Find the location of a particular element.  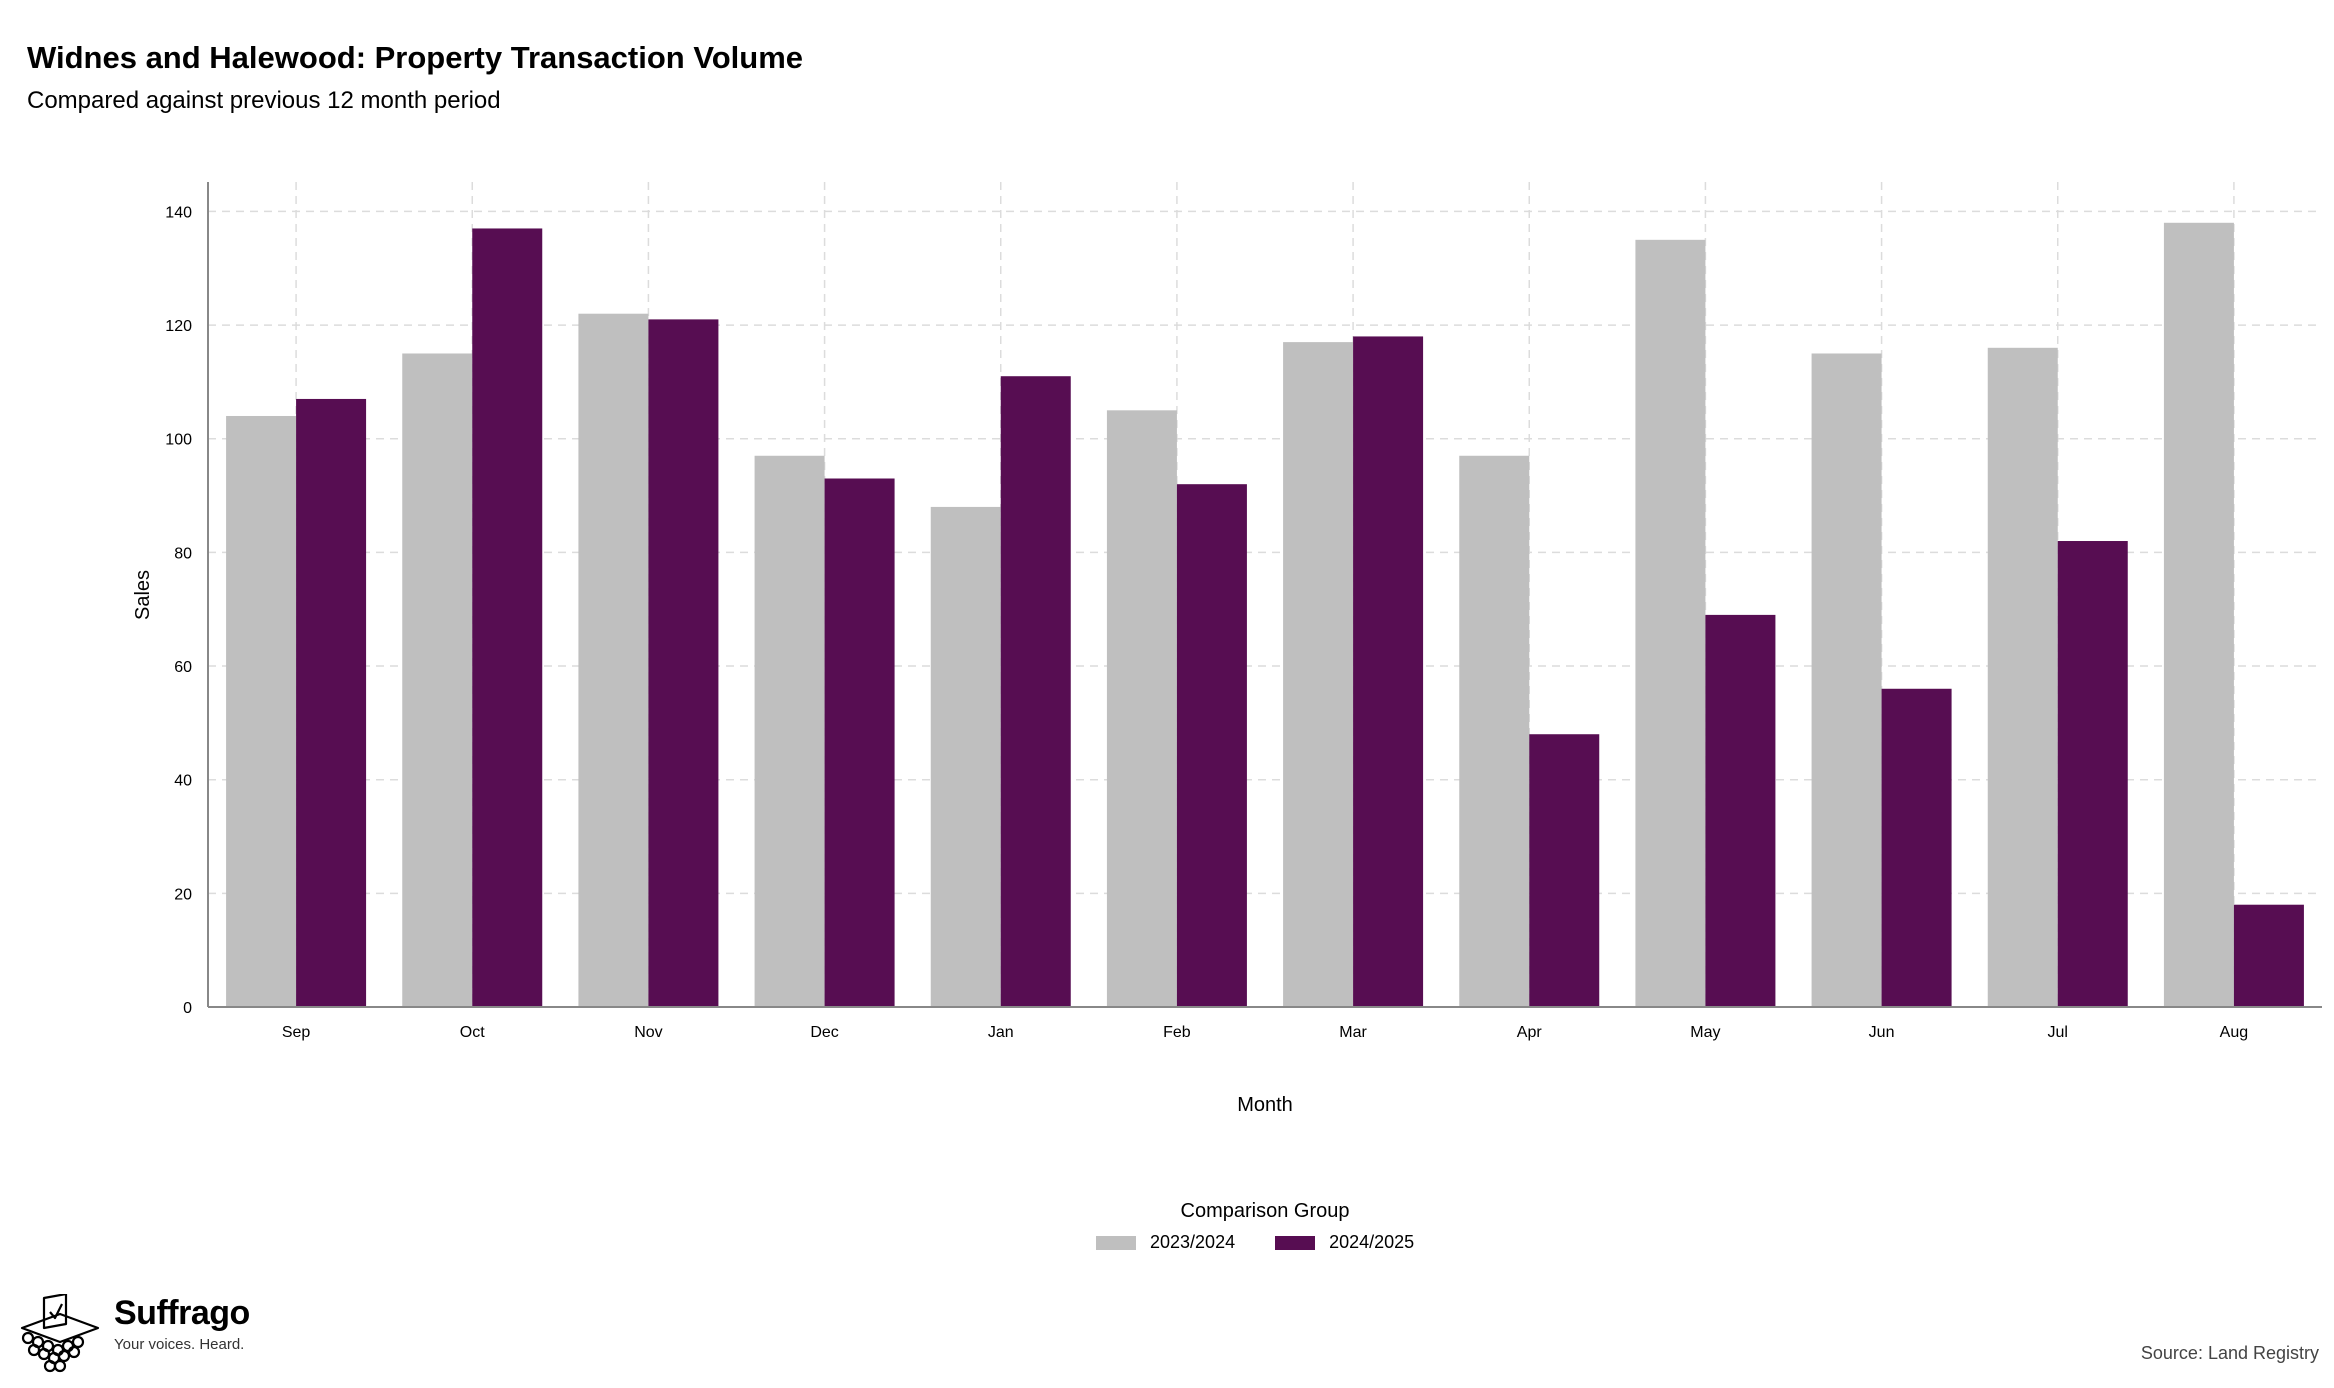

legend-item-series-2: 2024/2025 is located at coordinates (1344, 1242).